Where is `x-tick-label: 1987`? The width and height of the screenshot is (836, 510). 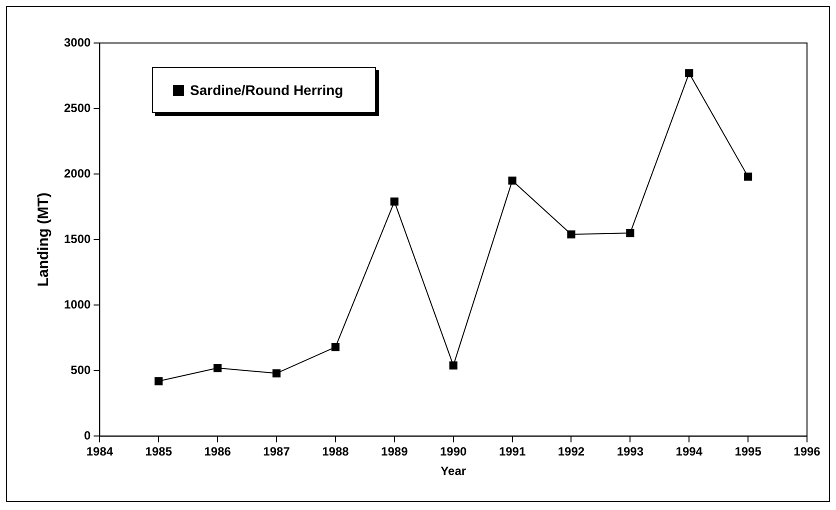 x-tick-label: 1987 is located at coordinates (276, 451).